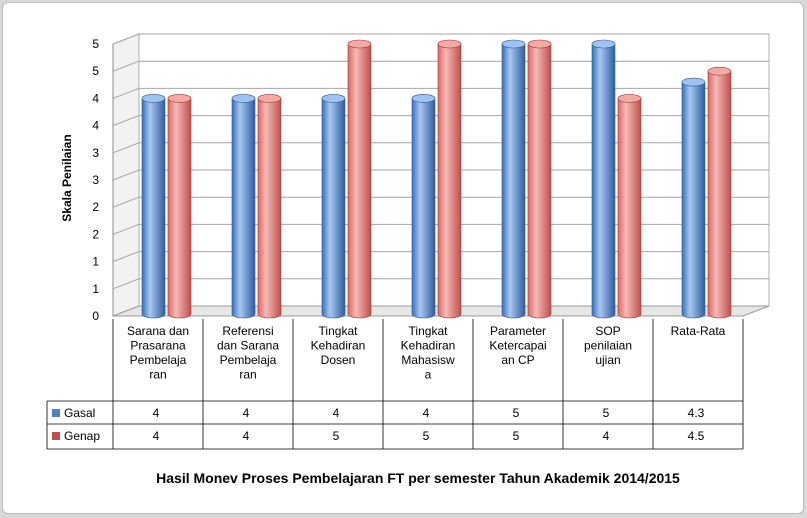 Image resolution: width=807 pixels, height=518 pixels. Describe the element at coordinates (696, 413) in the screenshot. I see `data-value: 4.3` at that location.